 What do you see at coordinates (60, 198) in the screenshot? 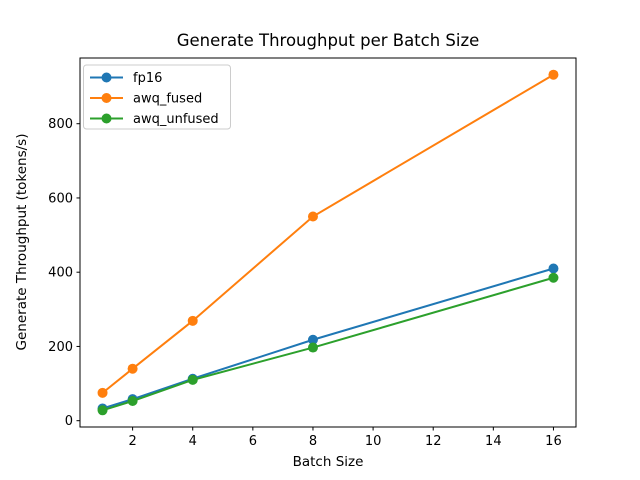
I see `y-tick-label: 600` at bounding box center [60, 198].